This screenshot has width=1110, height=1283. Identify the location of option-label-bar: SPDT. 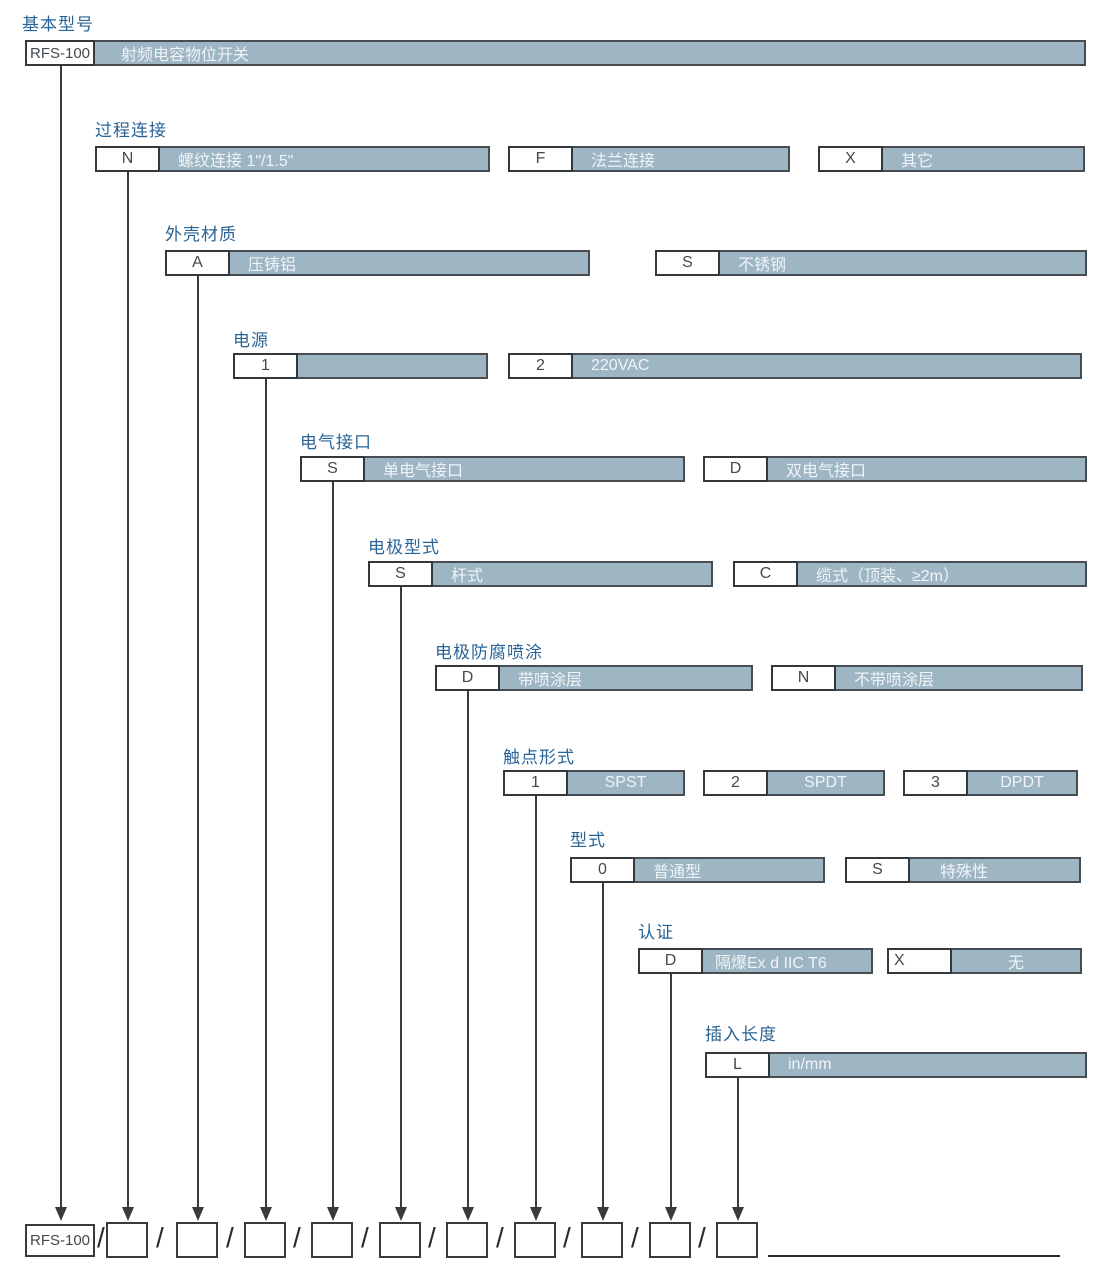
(826, 783).